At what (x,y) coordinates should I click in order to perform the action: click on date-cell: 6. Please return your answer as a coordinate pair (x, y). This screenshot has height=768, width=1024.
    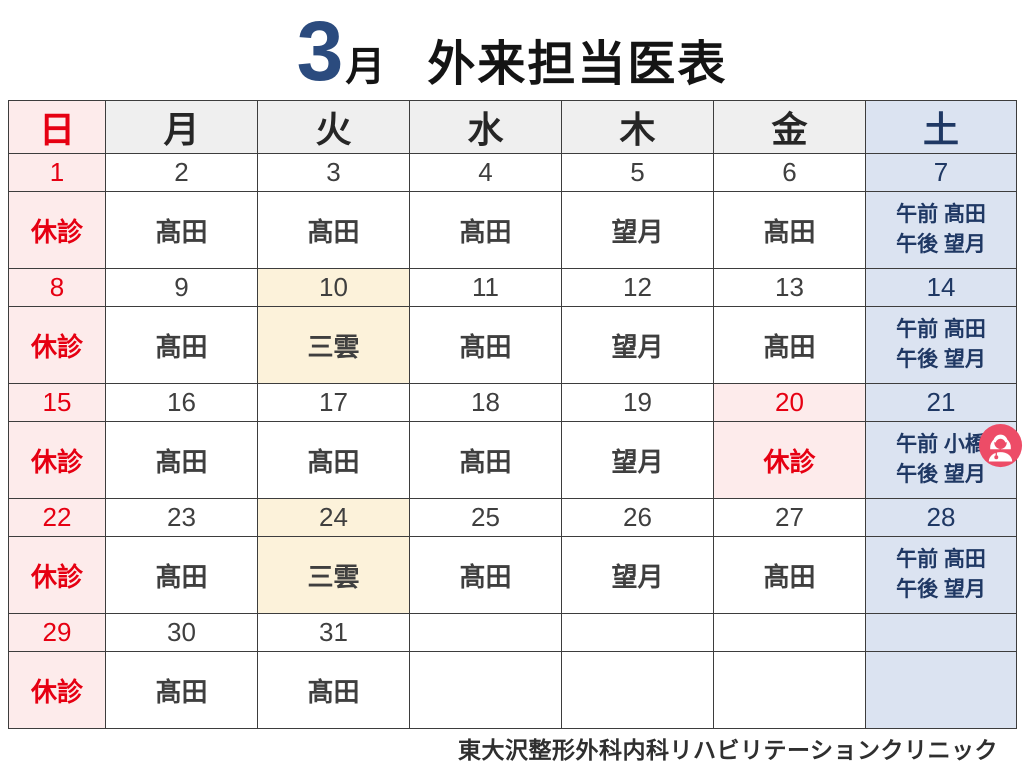
    Looking at the image, I should click on (789, 172).